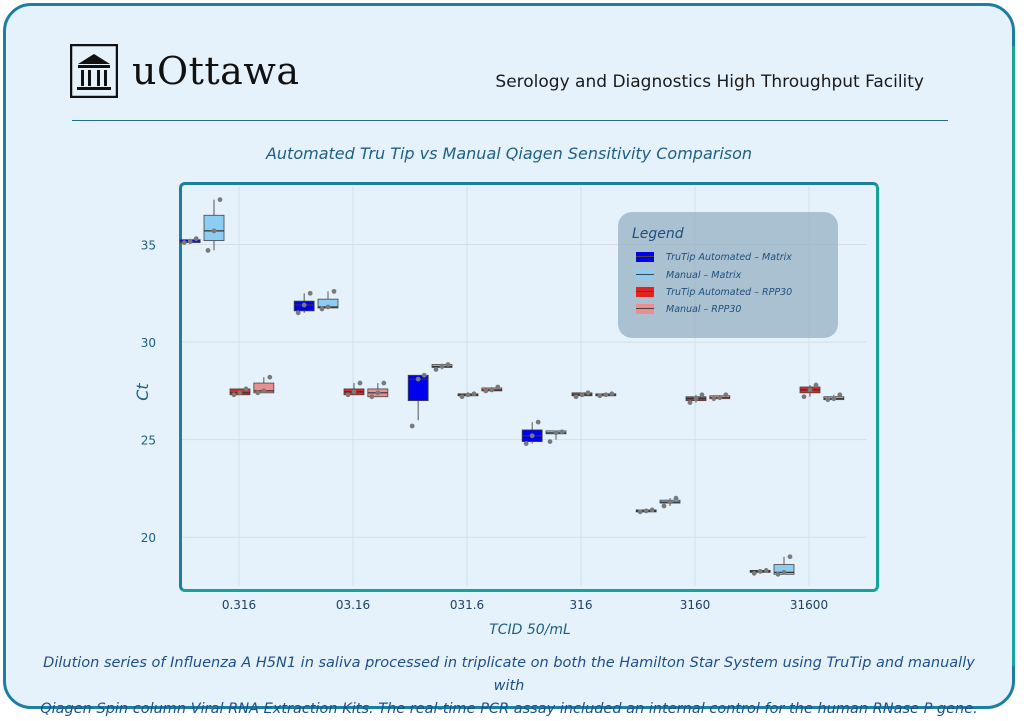  I want to click on y-tick-label: 25, so click(148, 441).